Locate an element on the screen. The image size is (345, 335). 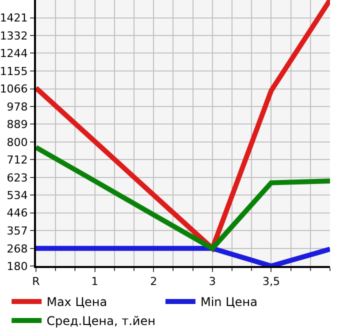
x-tick-label: 1 is located at coordinates (94, 281).